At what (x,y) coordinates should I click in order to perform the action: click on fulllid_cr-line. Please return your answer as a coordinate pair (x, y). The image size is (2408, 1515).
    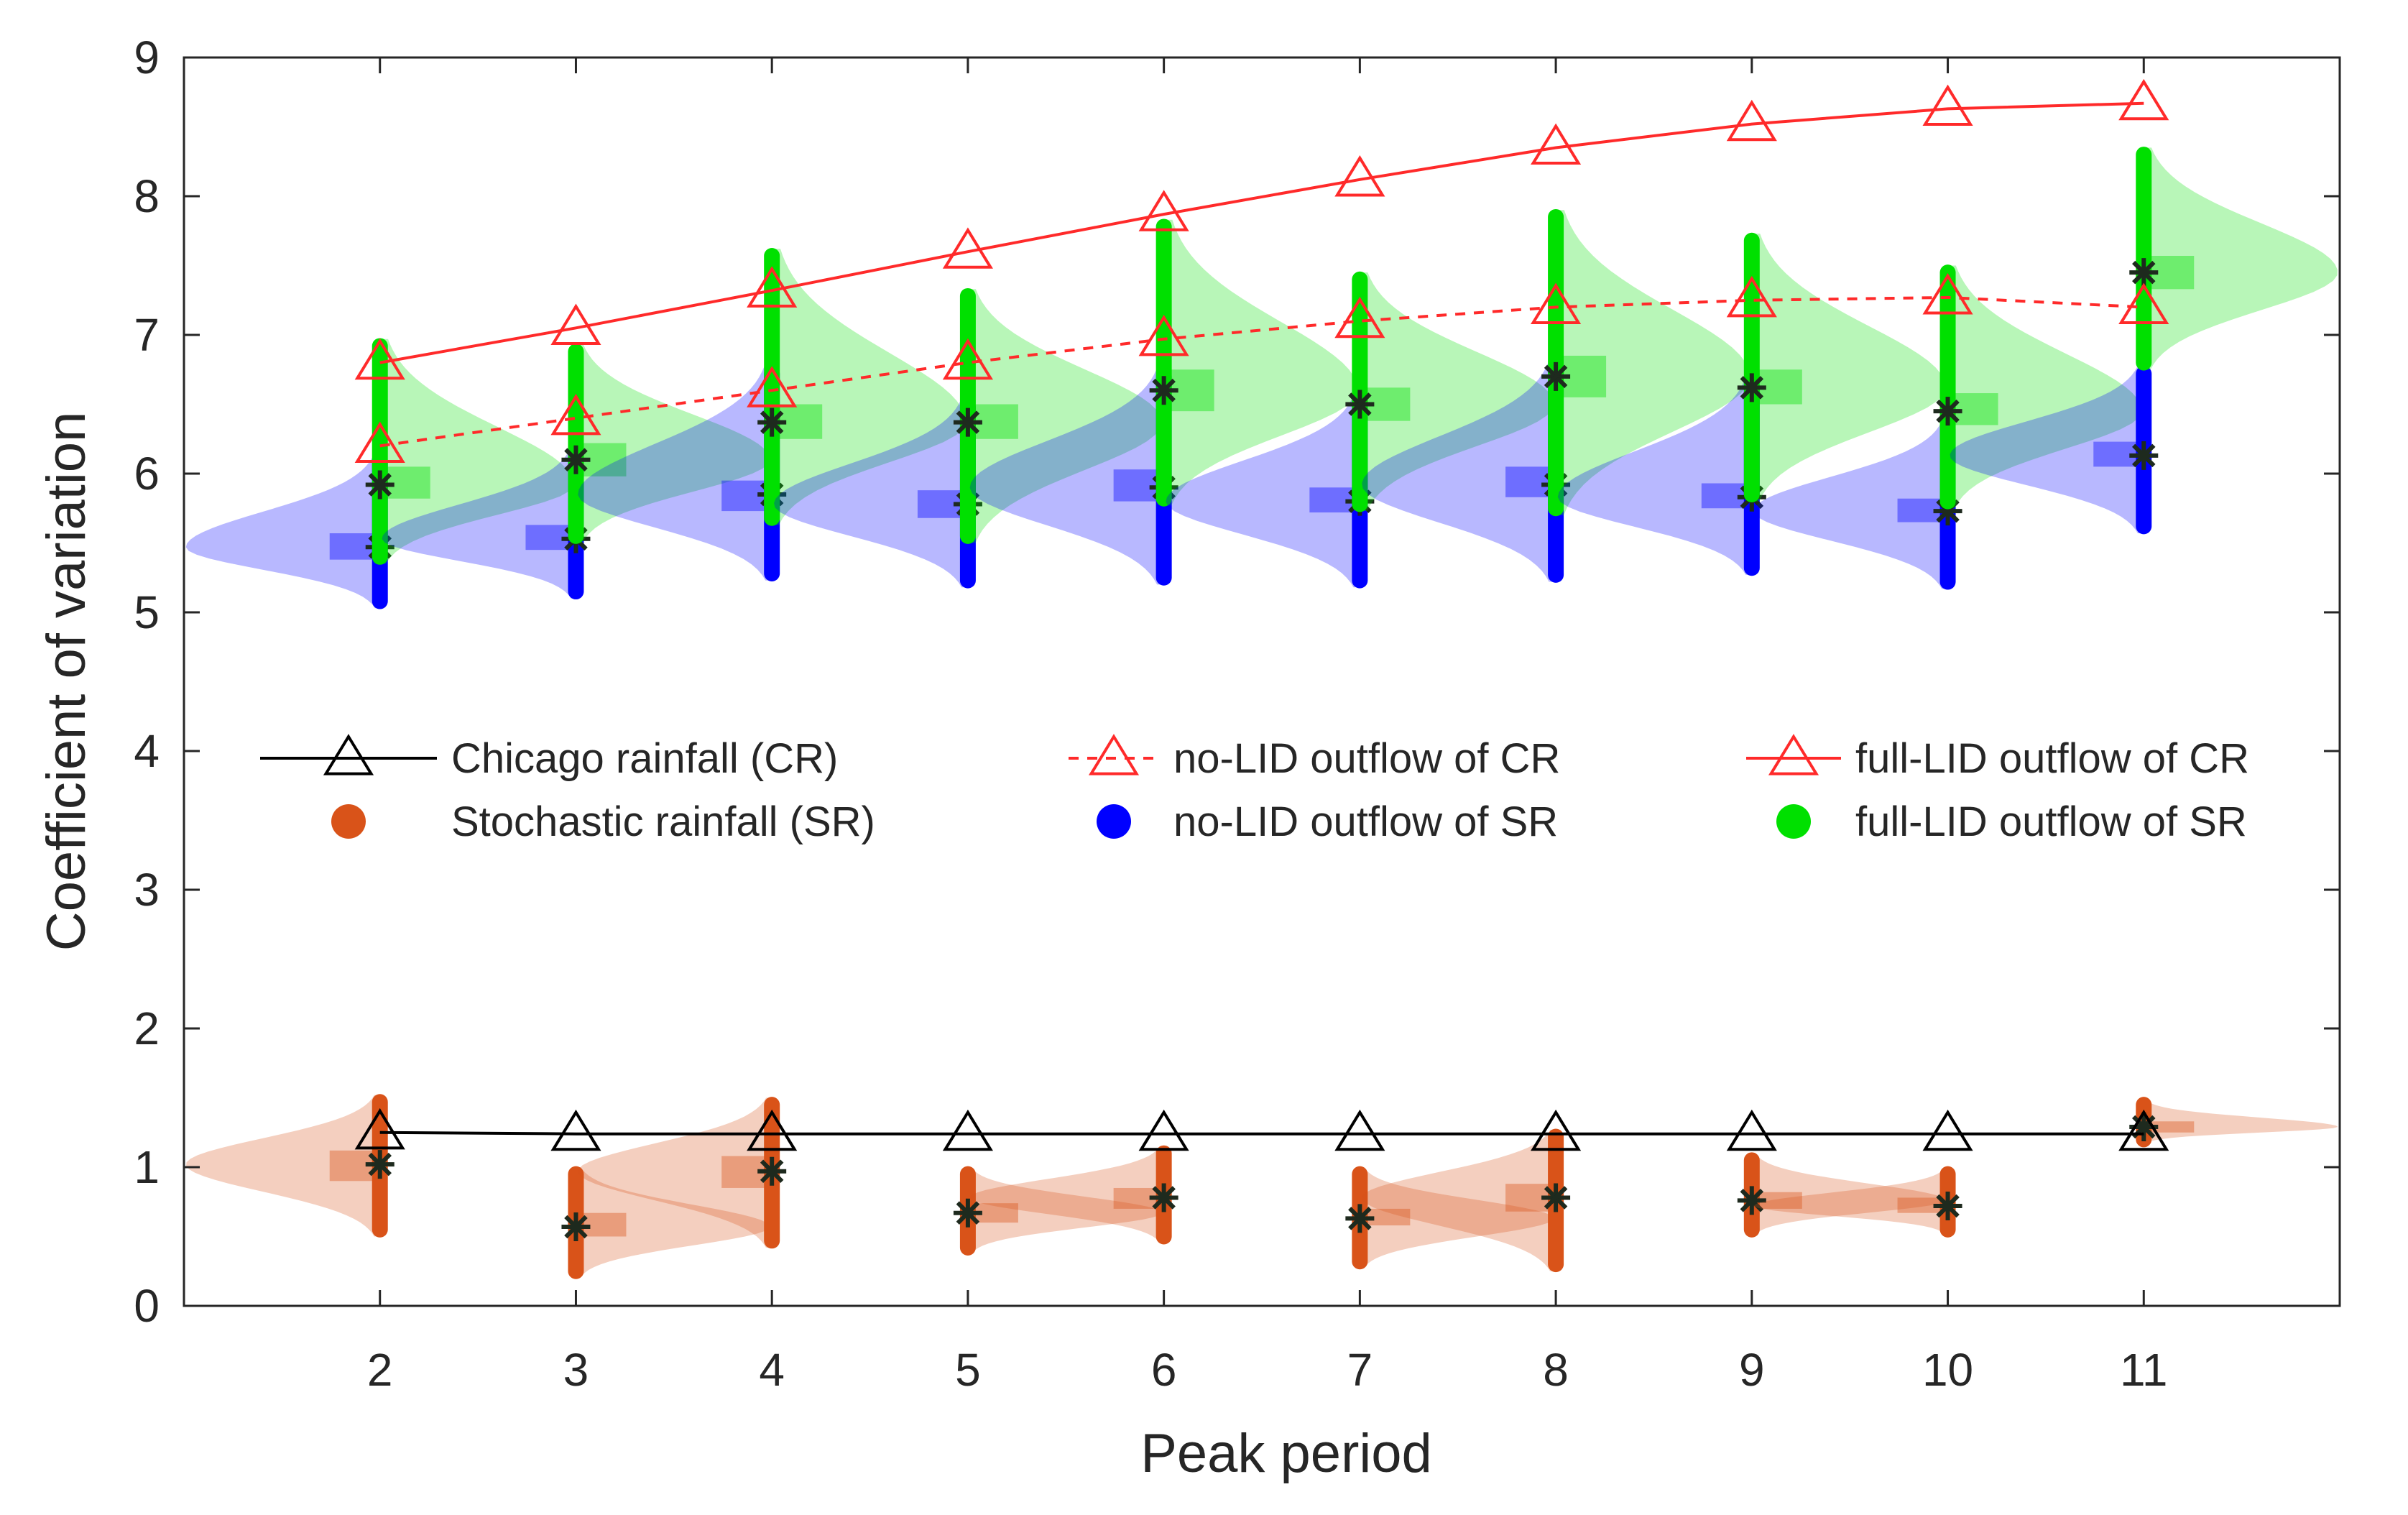
    Looking at the image, I should click on (1261, 233).